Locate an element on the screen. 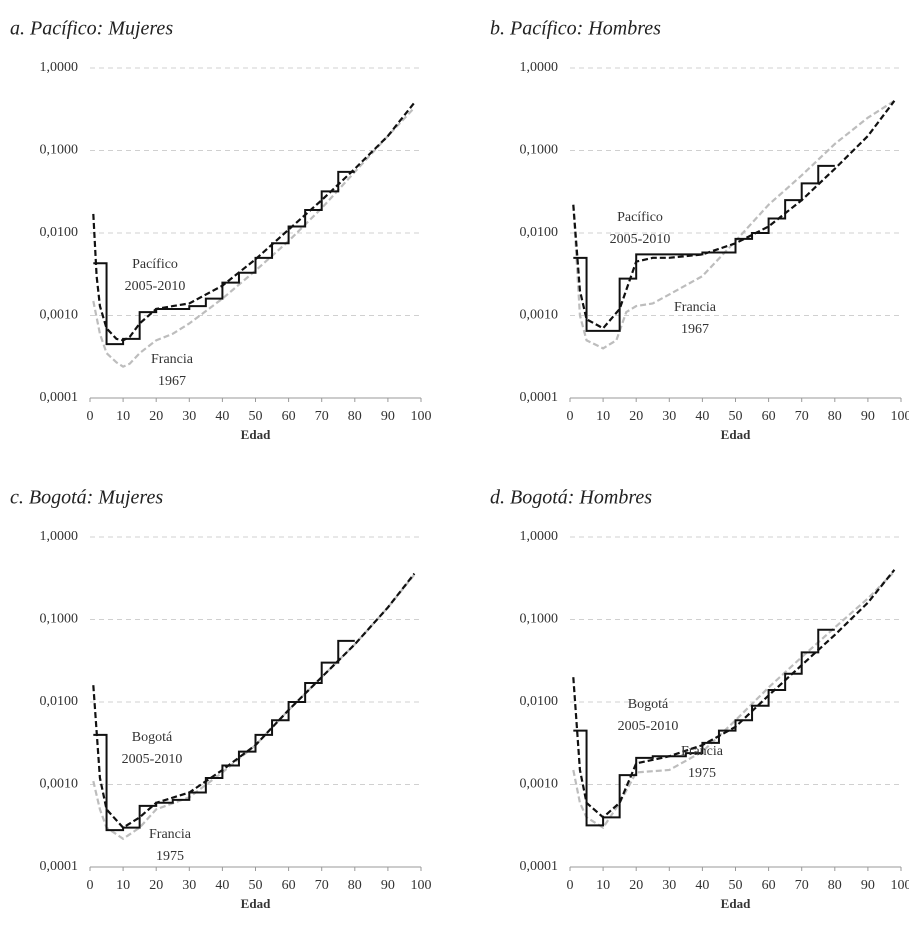 The image size is (909, 928). panel-title: d. Bogotá: Hombres is located at coordinates (571, 498).